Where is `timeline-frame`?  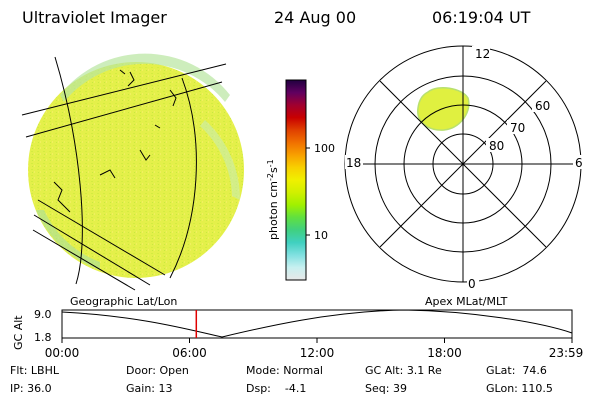 timeline-frame is located at coordinates (317, 324).